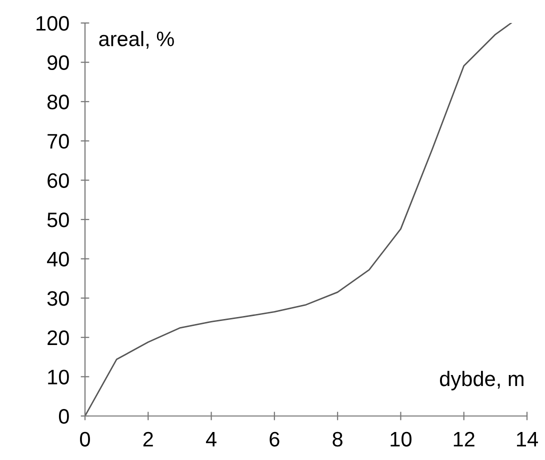 The width and height of the screenshot is (545, 460). What do you see at coordinates (211, 439) in the screenshot?
I see `x-tick-label: 4` at bounding box center [211, 439].